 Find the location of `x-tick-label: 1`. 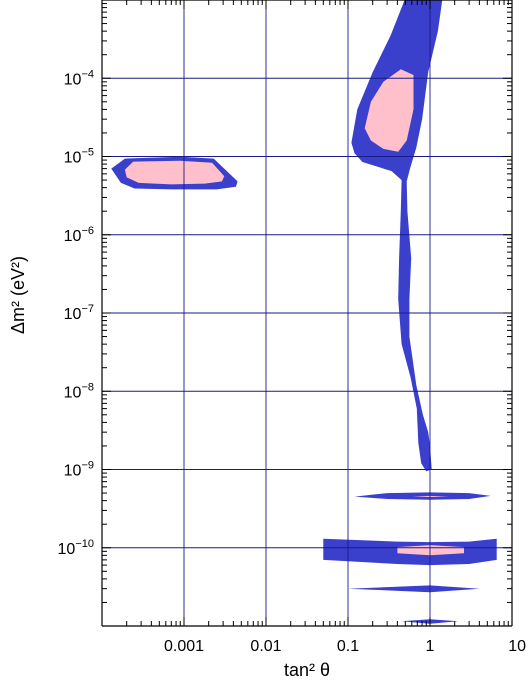

x-tick-label: 1 is located at coordinates (430, 646).